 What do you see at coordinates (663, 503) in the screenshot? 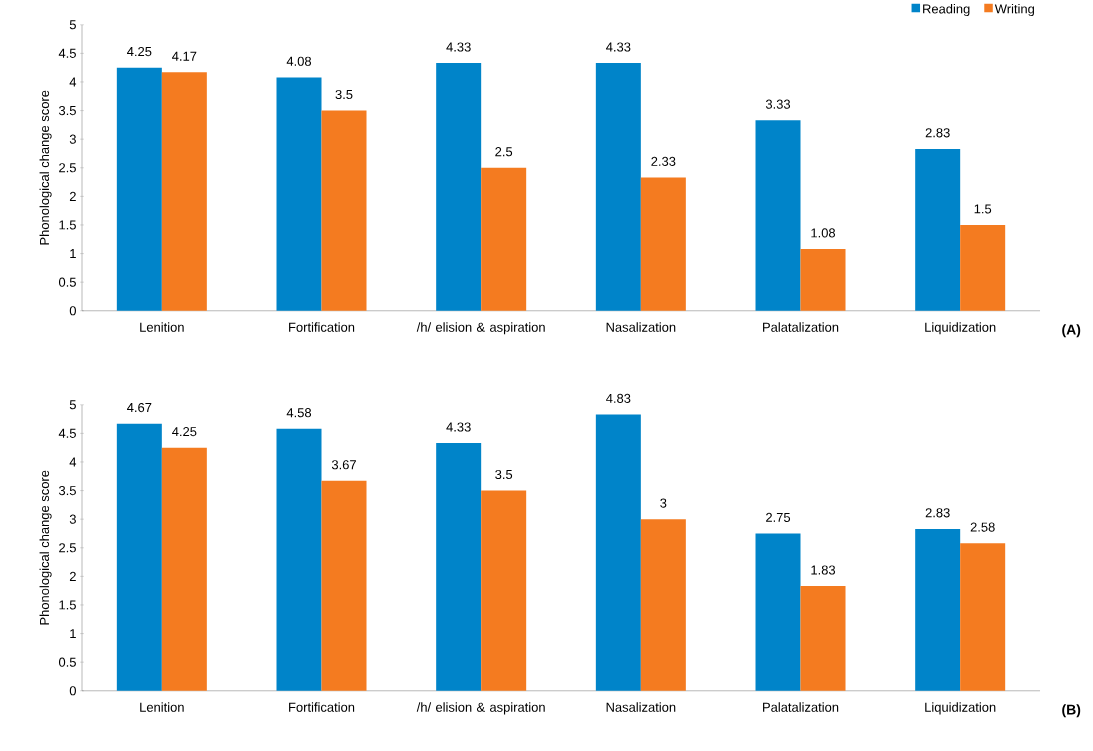
I see `data-label: 3` at bounding box center [663, 503].